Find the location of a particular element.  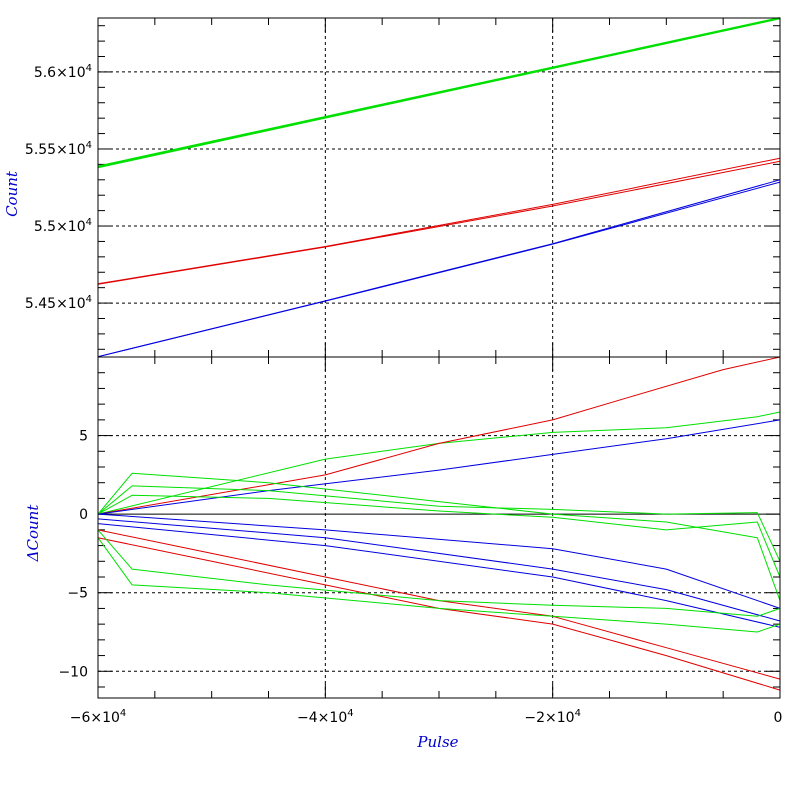

bottom-y-tick-label: 0 is located at coordinates (83, 515).